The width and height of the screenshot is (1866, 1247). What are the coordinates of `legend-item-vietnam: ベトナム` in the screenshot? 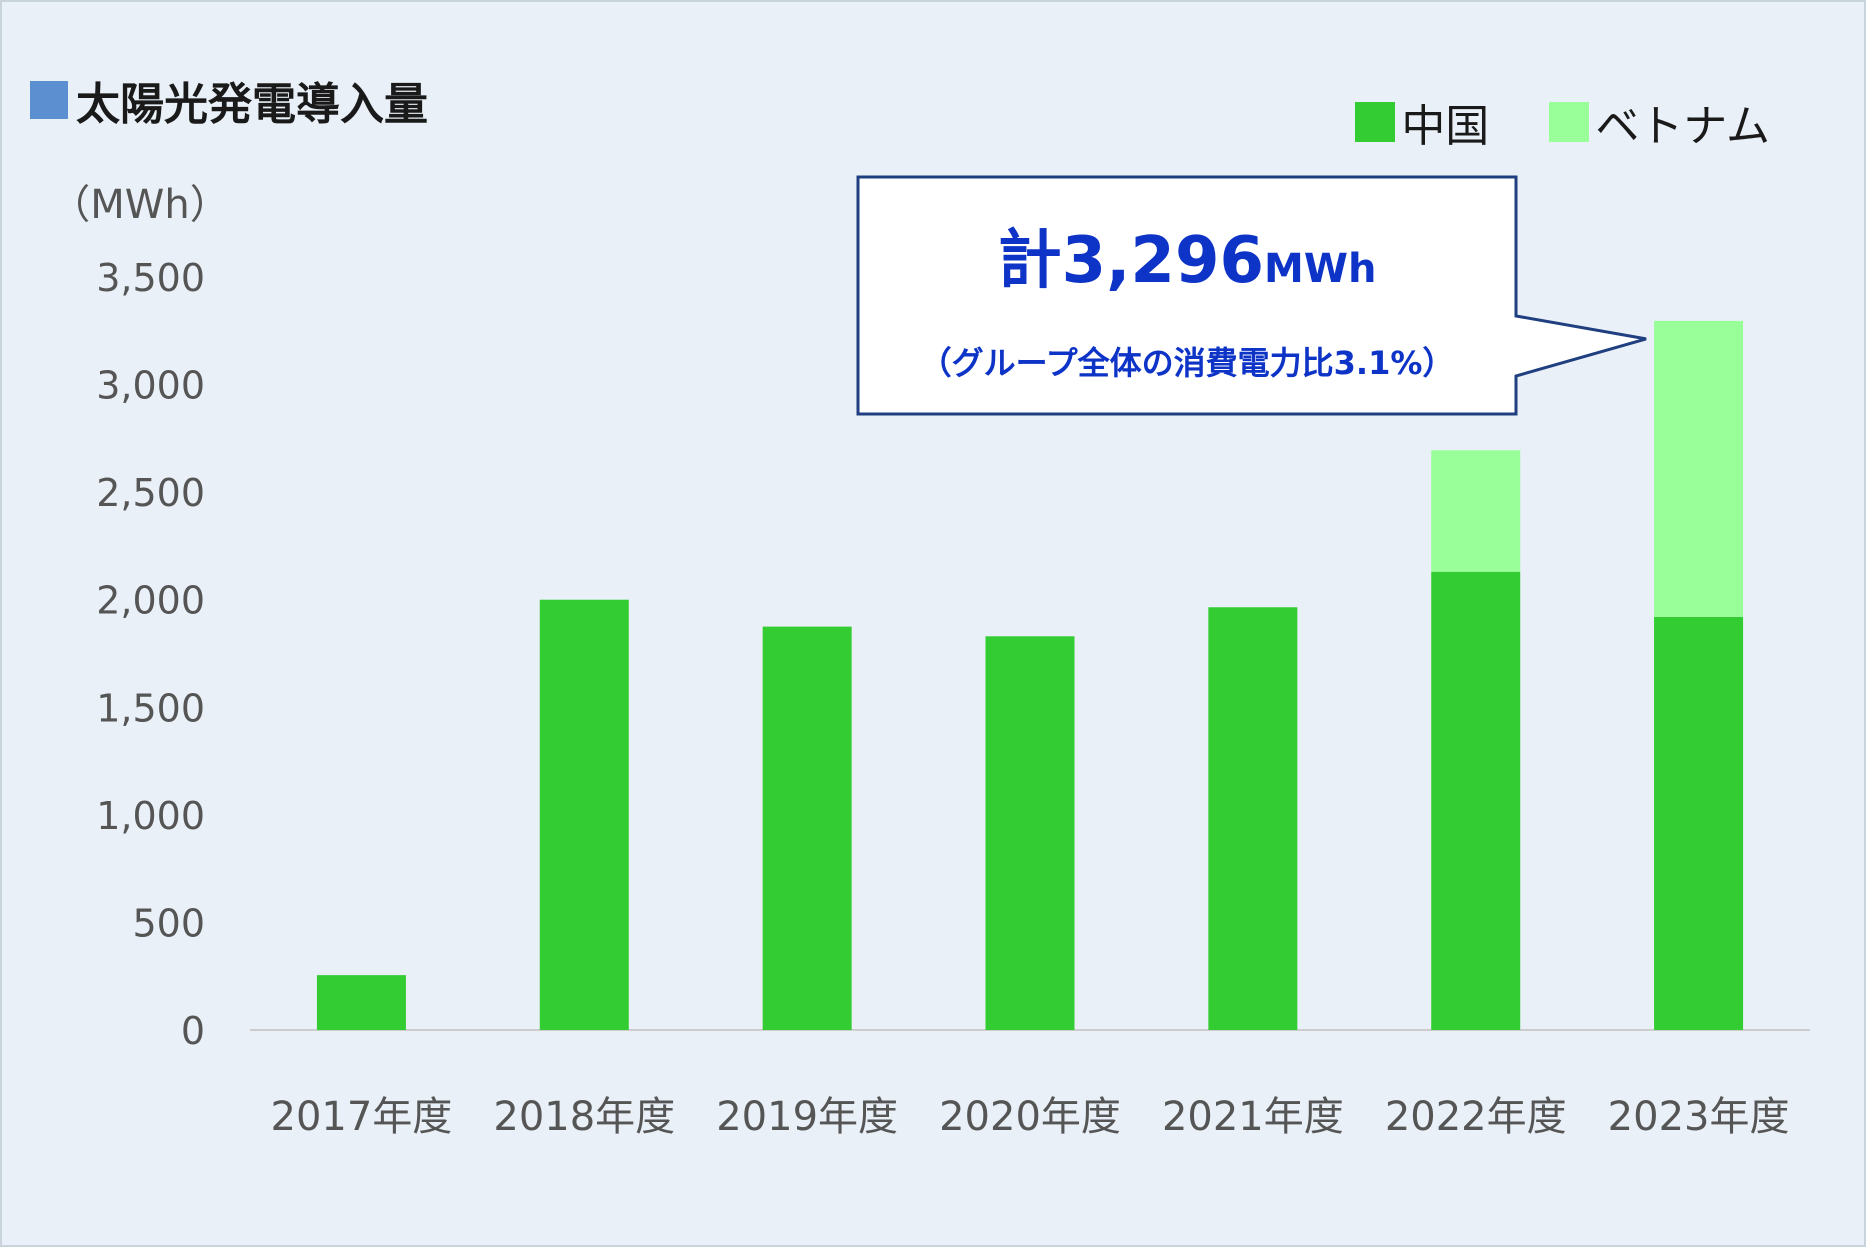 It's located at (1659, 122).